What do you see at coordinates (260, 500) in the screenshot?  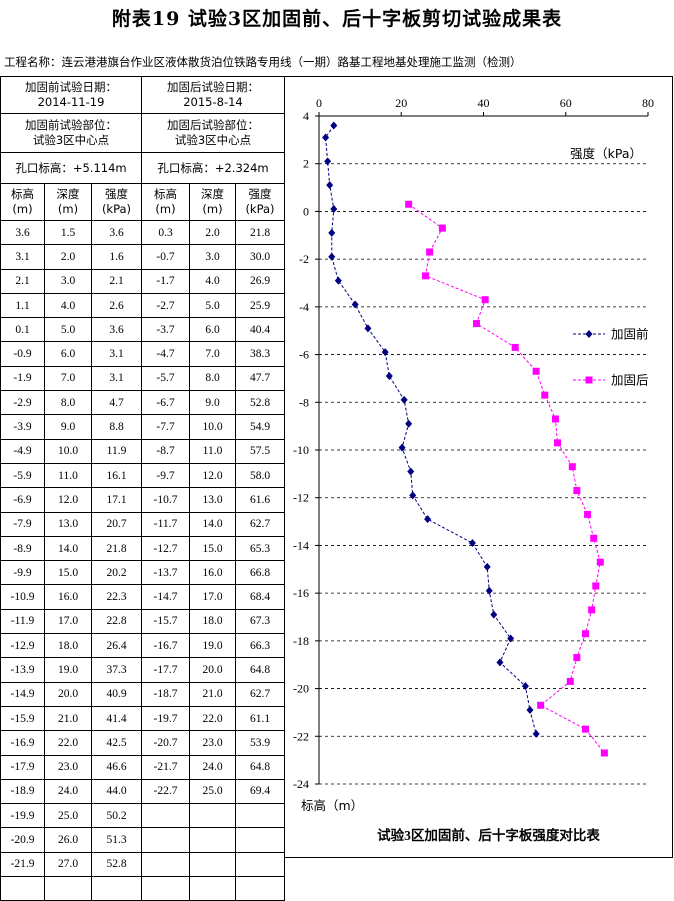 I see `table-cell: 61.6` at bounding box center [260, 500].